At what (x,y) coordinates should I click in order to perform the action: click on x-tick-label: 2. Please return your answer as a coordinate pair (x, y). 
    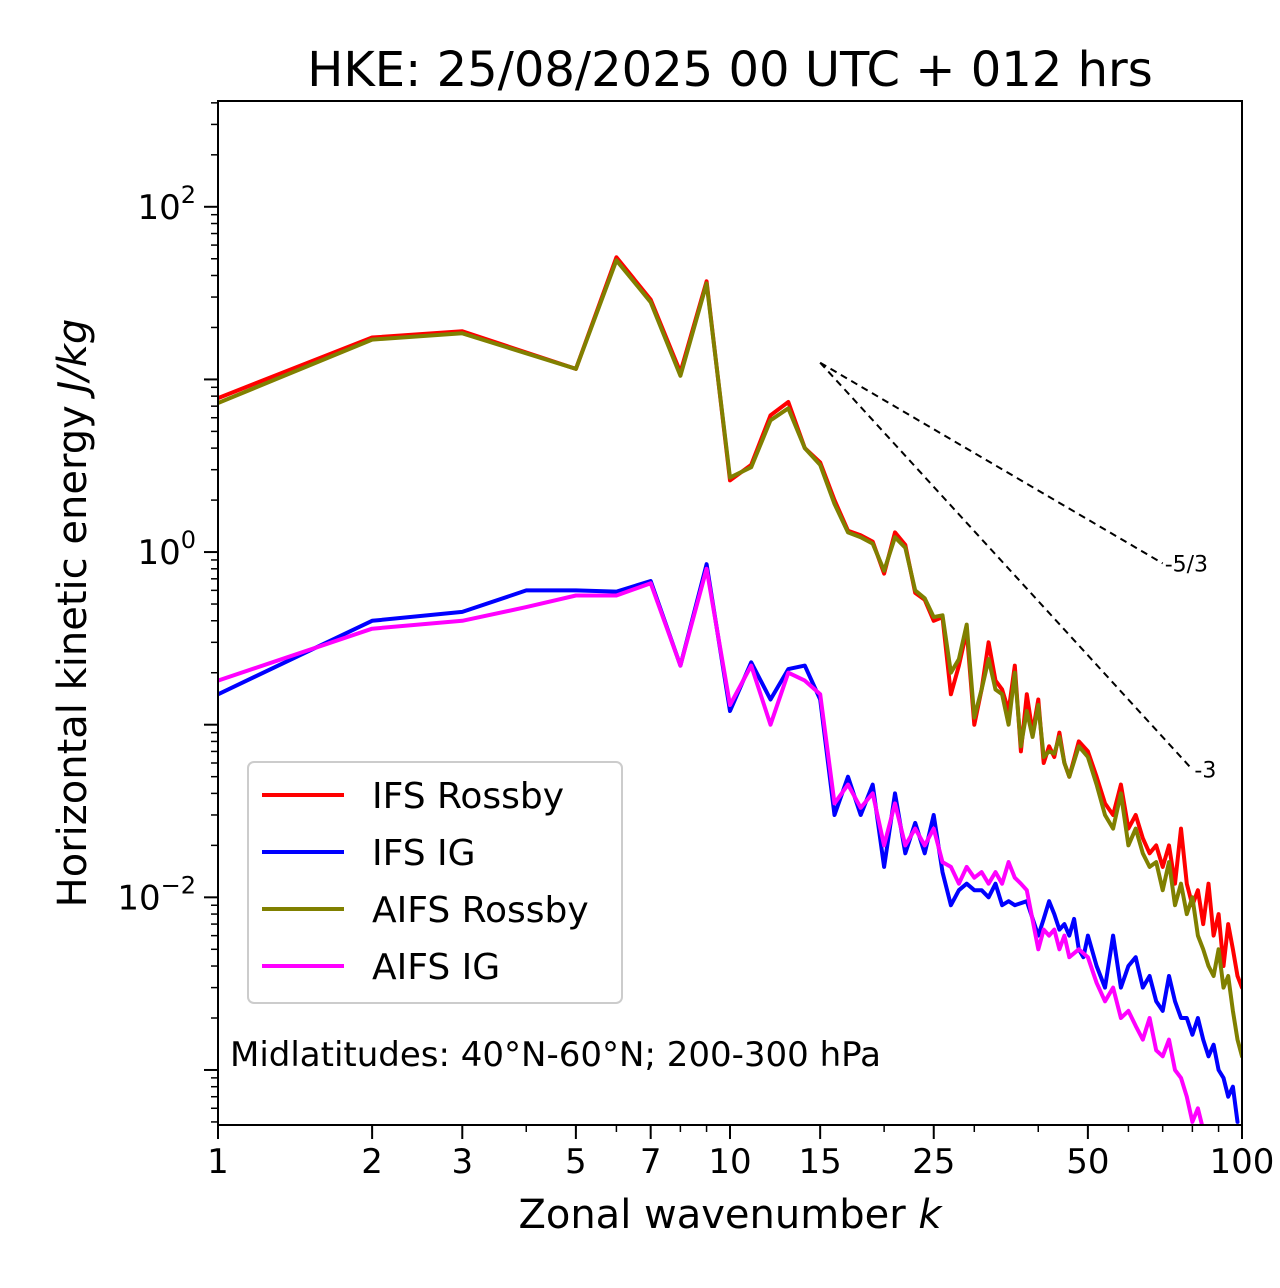
    Looking at the image, I should click on (372, 1162).